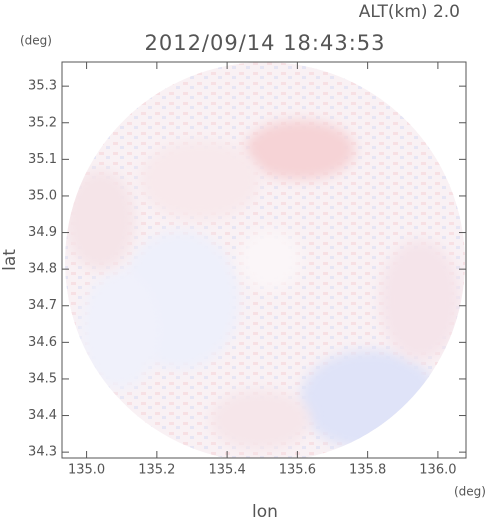 This screenshot has width=491, height=521. I want to click on y-axis-label: lat, so click(10, 260).